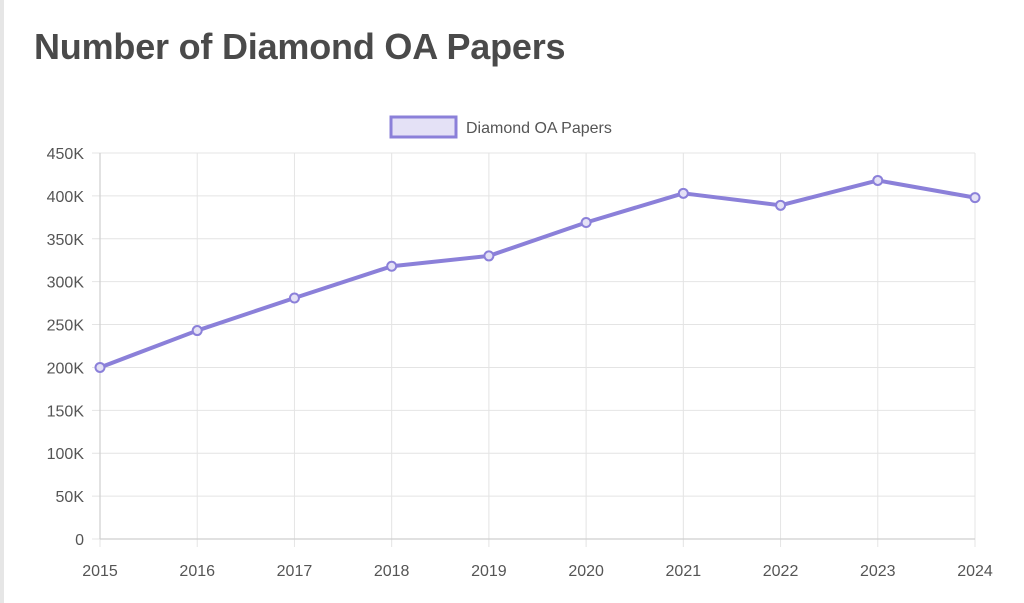 The width and height of the screenshot is (1024, 603). Describe the element at coordinates (295, 571) in the screenshot. I see `x-tick-label: 2017` at that location.